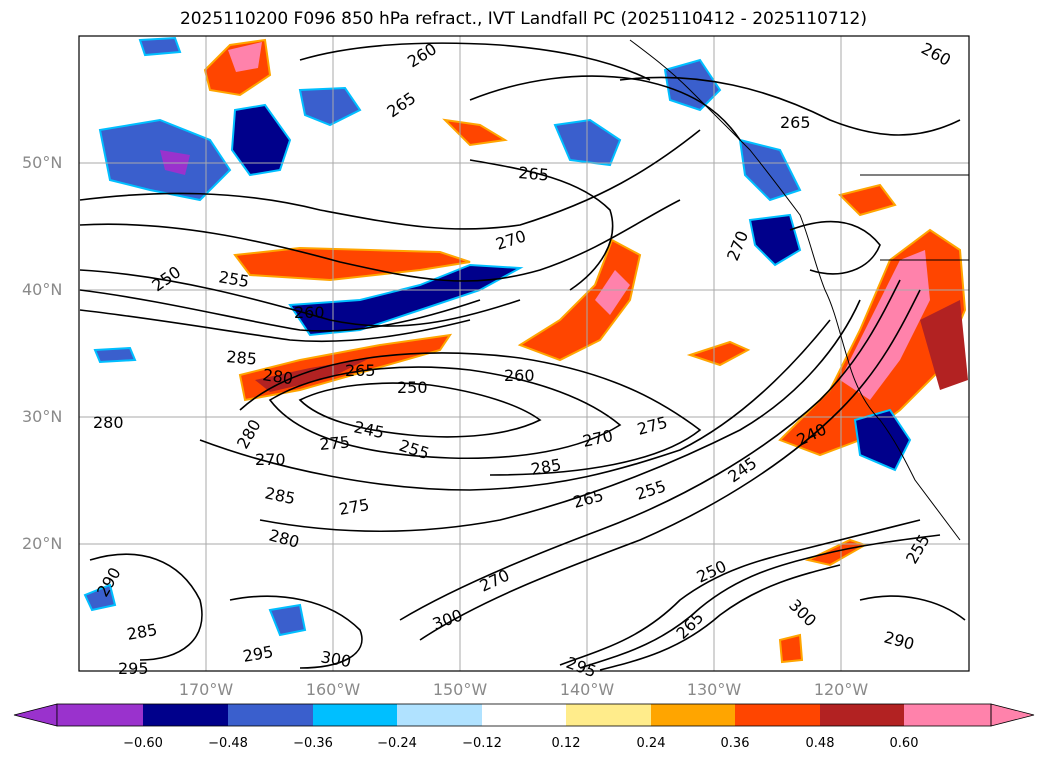  What do you see at coordinates (228, 743) in the screenshot?
I see `colorbar-tick-label: −0.48` at bounding box center [228, 743].